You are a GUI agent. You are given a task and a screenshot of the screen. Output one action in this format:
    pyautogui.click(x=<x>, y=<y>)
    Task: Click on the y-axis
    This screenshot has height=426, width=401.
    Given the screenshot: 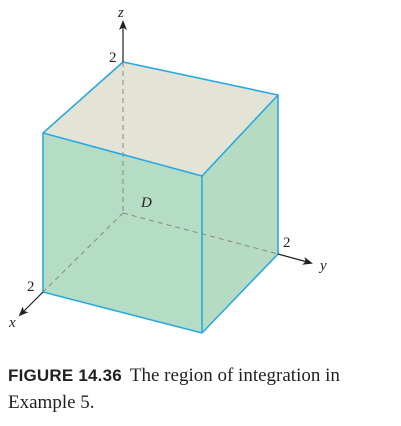 What is the action you would take?
    pyautogui.click(x=295, y=259)
    